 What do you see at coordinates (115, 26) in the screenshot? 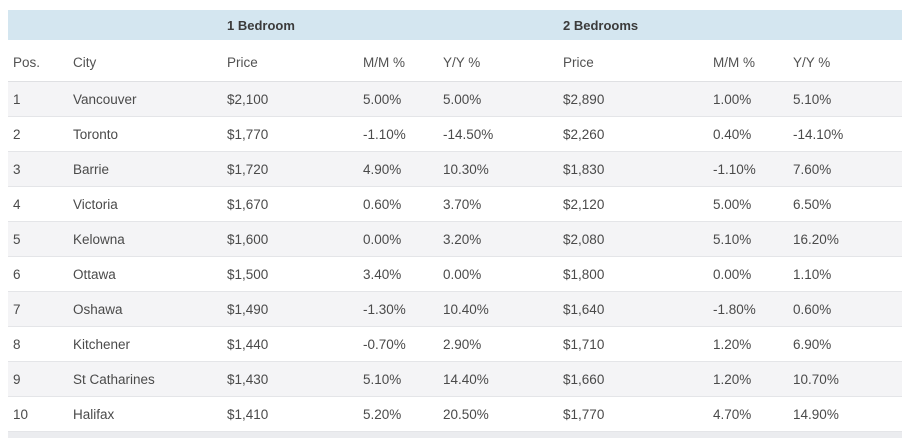
I see `group-header-empty` at bounding box center [115, 26].